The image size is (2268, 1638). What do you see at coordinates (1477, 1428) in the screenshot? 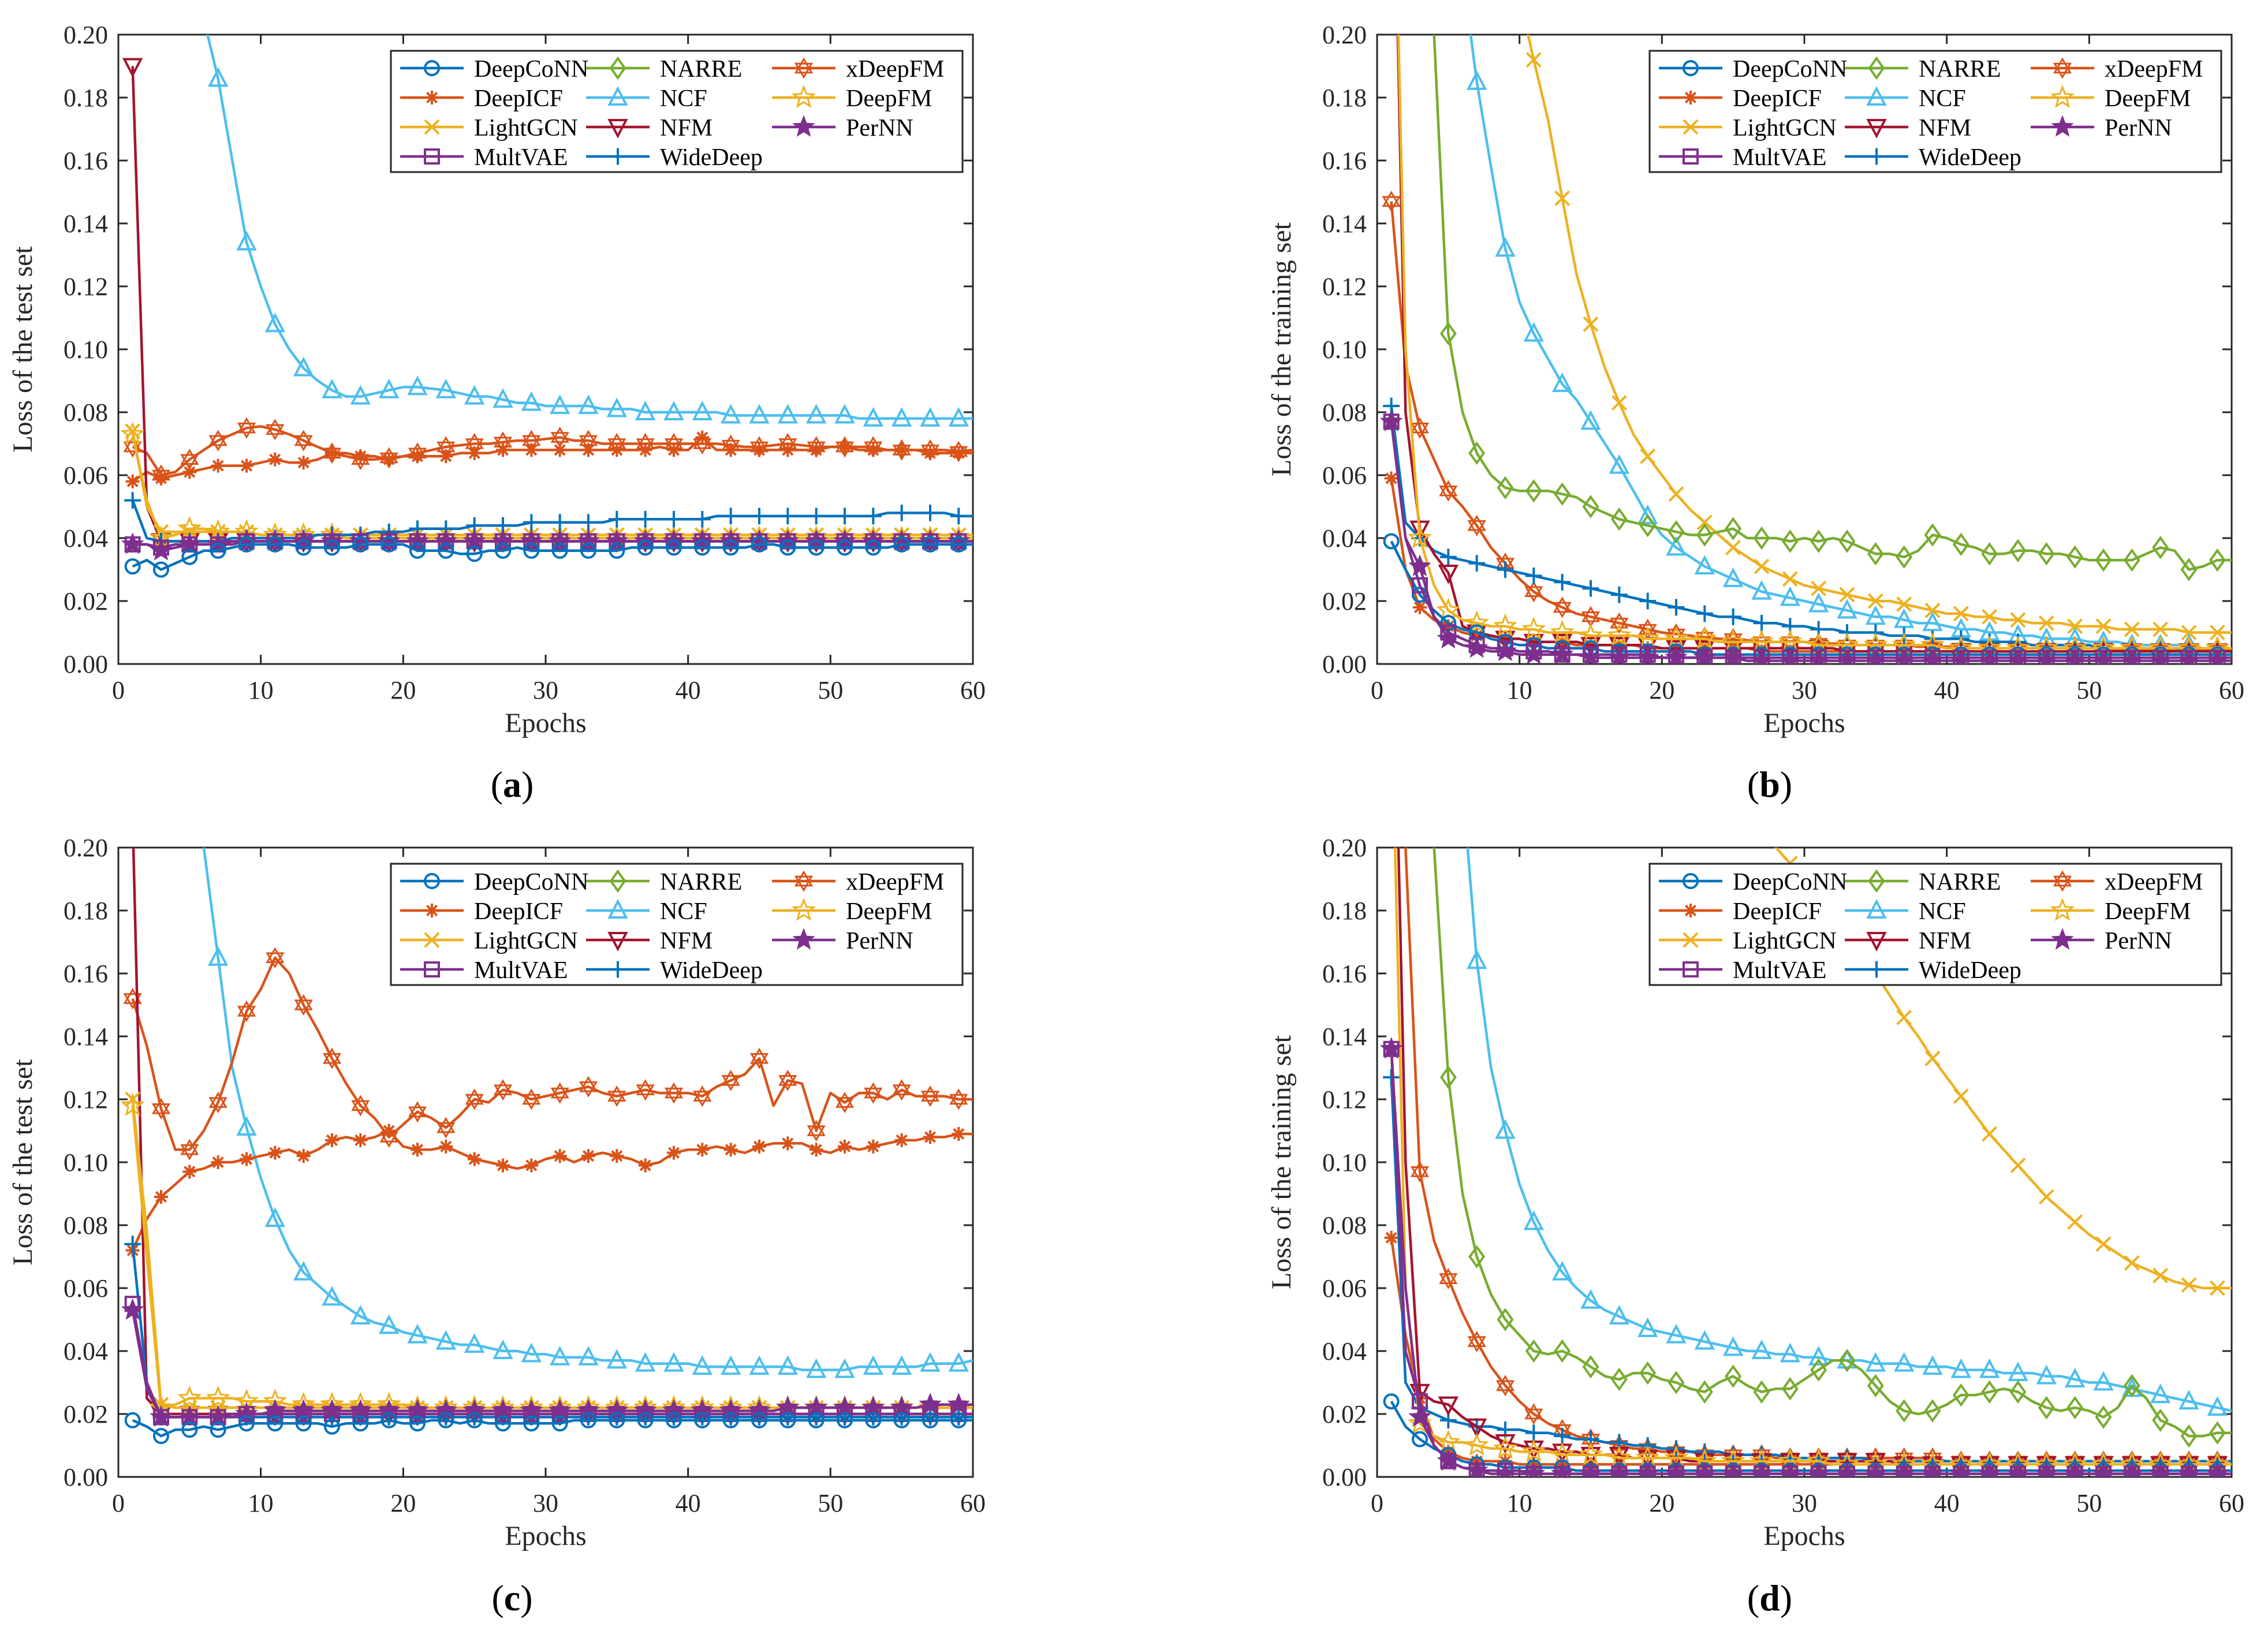
I see `data-point-NFM` at bounding box center [1477, 1428].